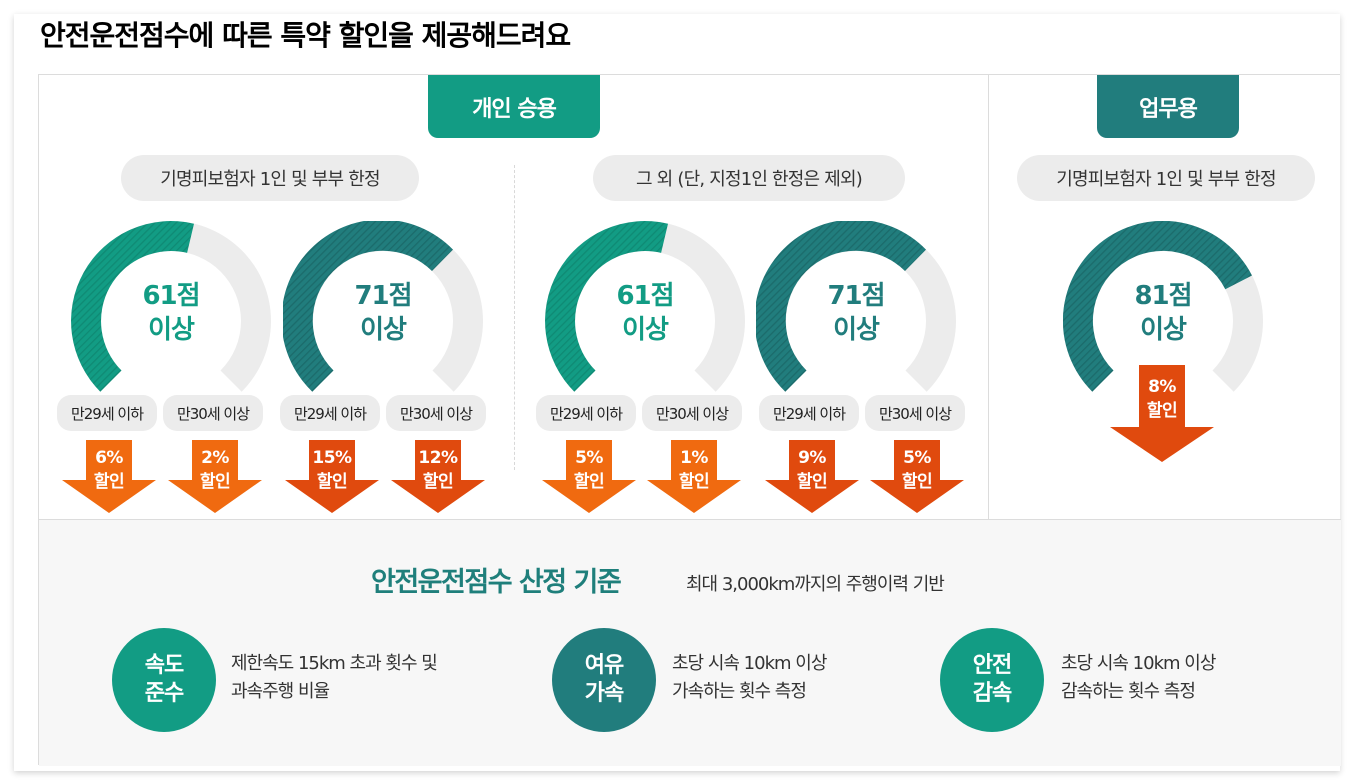  I want to click on score-gauge-61-other: 61점 이상, so click(645, 321).